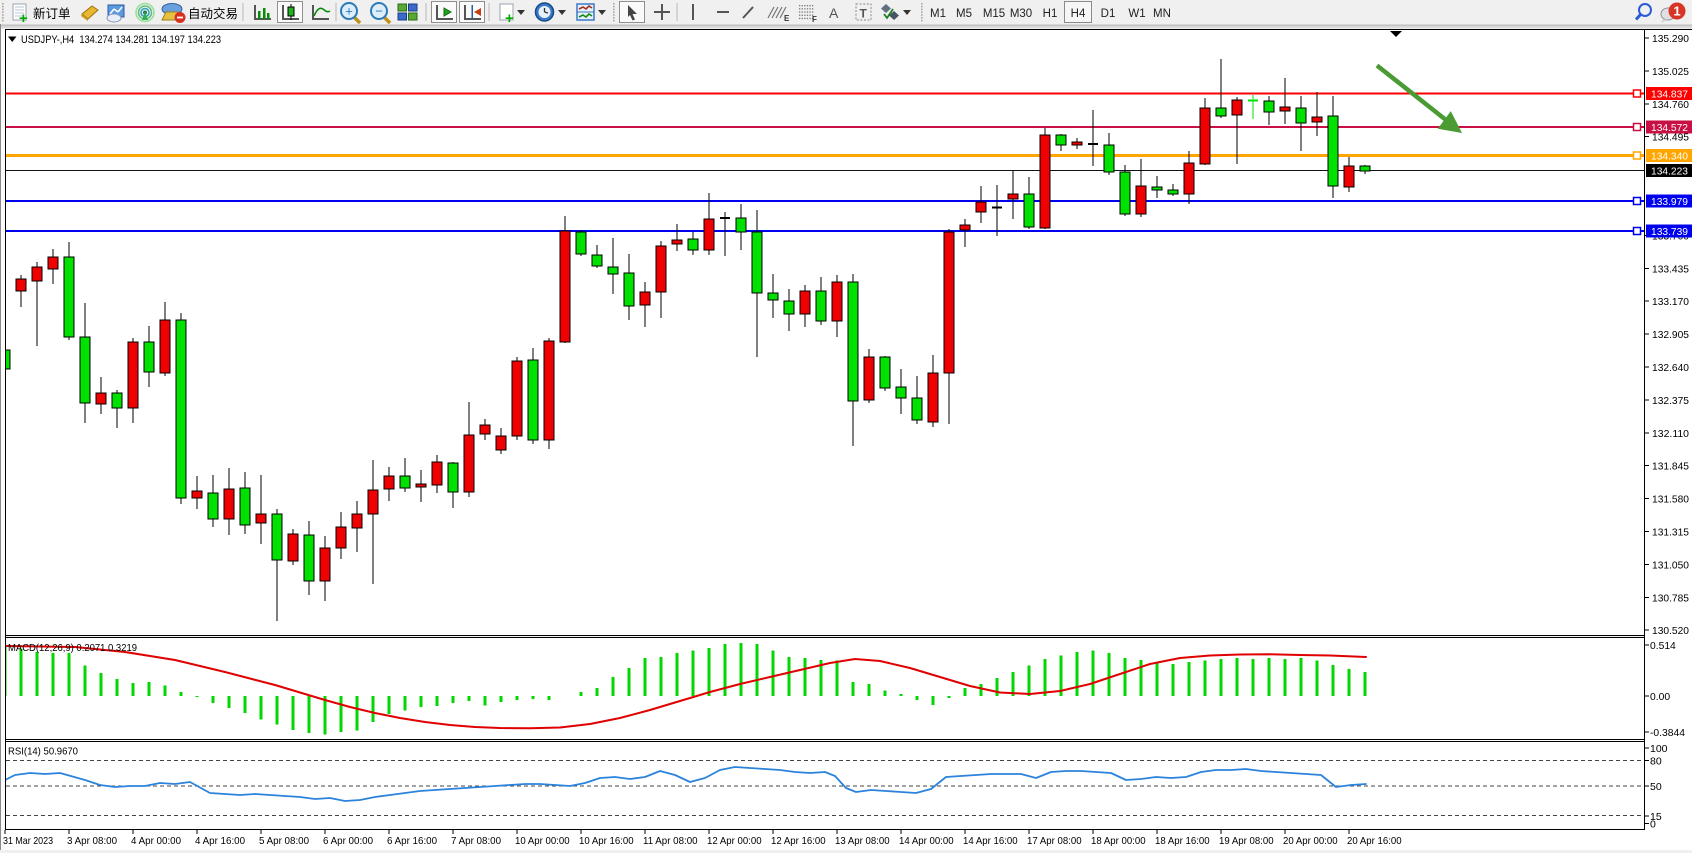 The image size is (1692, 853). What do you see at coordinates (542, 841) in the screenshot?
I see `svg-text: 10 Apr 00:00` at bounding box center [542, 841].